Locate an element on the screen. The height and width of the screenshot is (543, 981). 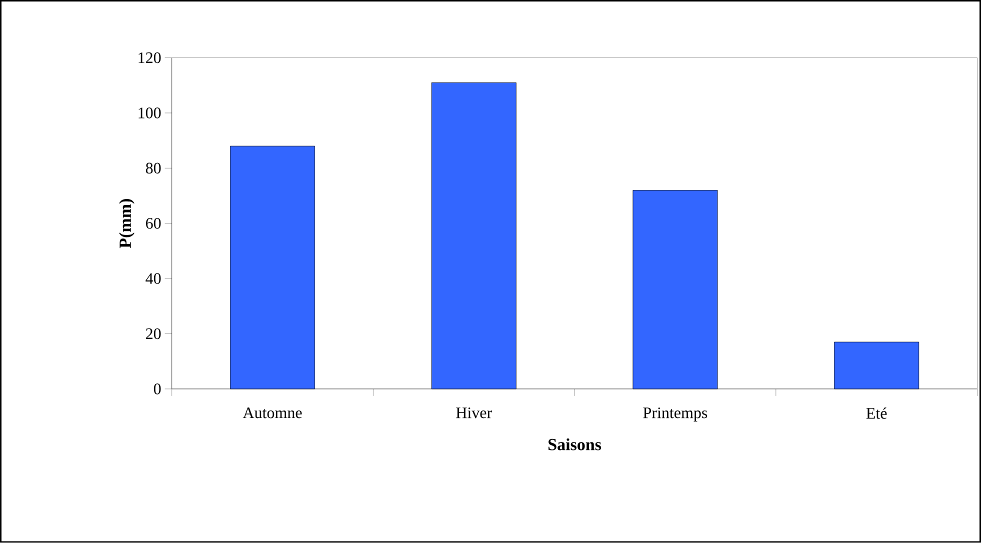
x-axis-title: Saisons is located at coordinates (575, 444).